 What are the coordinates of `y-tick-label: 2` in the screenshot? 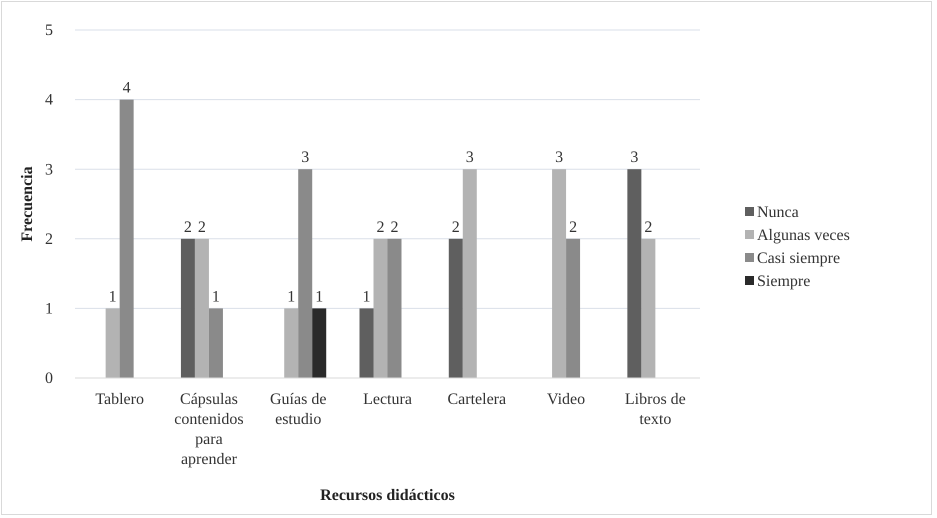 It's located at (49, 239).